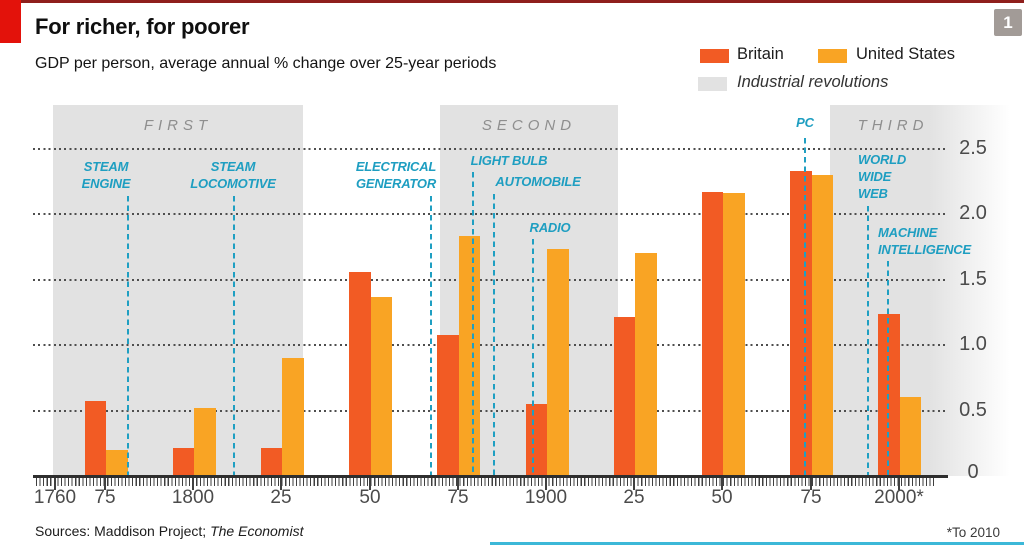  What do you see at coordinates (494, 335) in the screenshot?
I see `automobile-line` at bounding box center [494, 335].